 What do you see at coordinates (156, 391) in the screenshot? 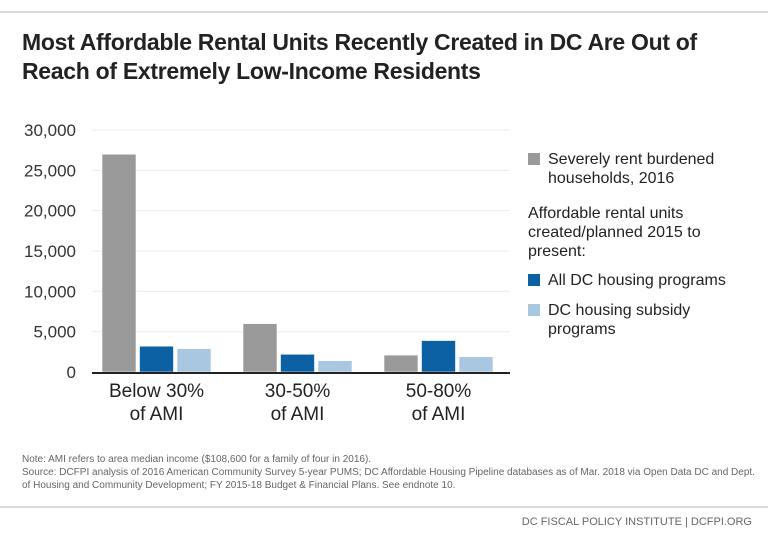
I see `x-category-label: Below 30%` at bounding box center [156, 391].